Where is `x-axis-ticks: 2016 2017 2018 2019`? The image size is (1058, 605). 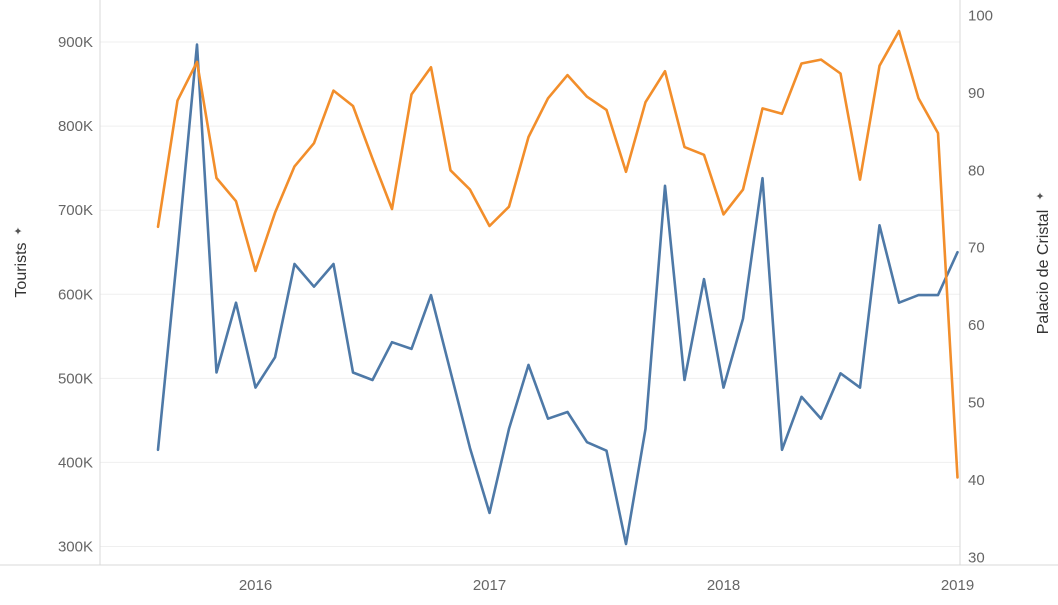 x-axis-ticks: 2016 2017 2018 2019 is located at coordinates (606, 585).